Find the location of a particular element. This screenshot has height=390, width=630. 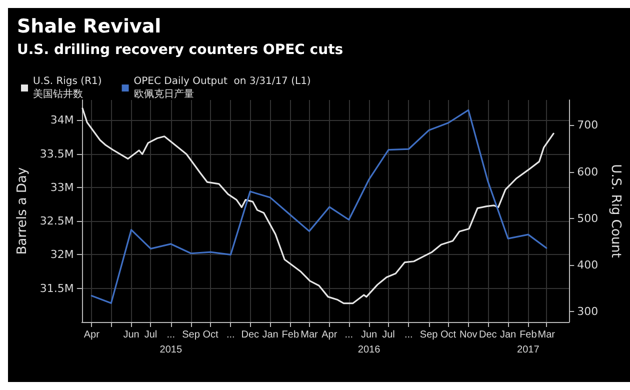

y2-tick-label: 600 is located at coordinates (587, 171).